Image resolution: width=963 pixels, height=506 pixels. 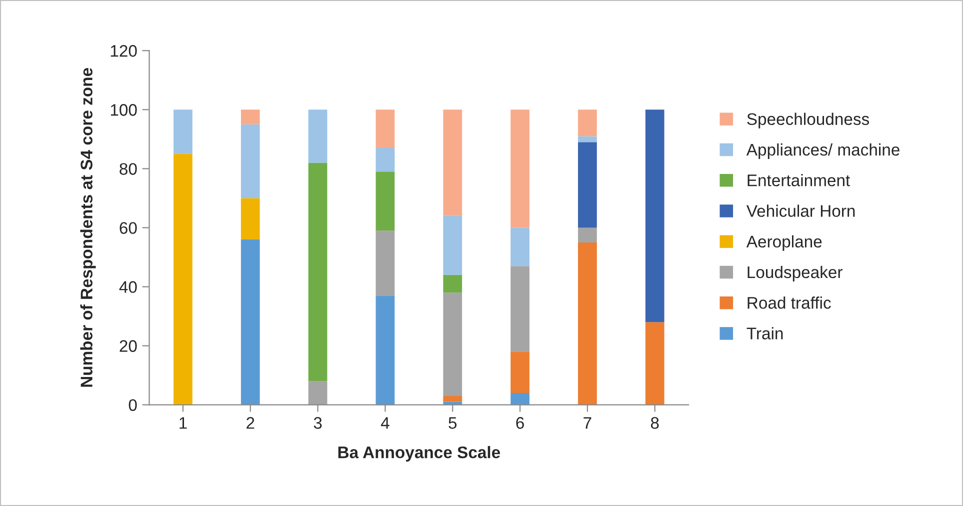 What do you see at coordinates (123, 51) in the screenshot?
I see `y-tick-label: 120` at bounding box center [123, 51].